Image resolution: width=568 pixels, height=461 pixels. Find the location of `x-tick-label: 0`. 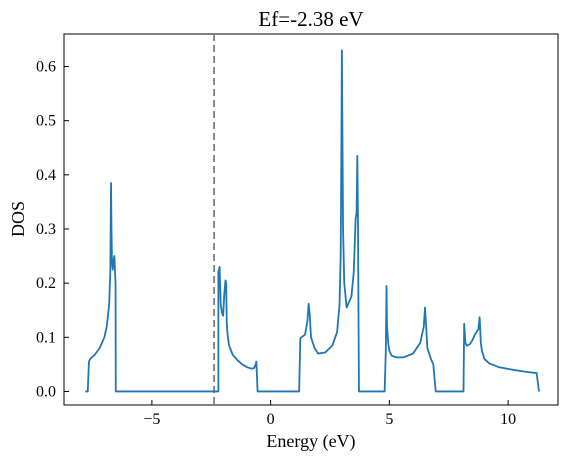

x-tick-label: 0 is located at coordinates (271, 419).